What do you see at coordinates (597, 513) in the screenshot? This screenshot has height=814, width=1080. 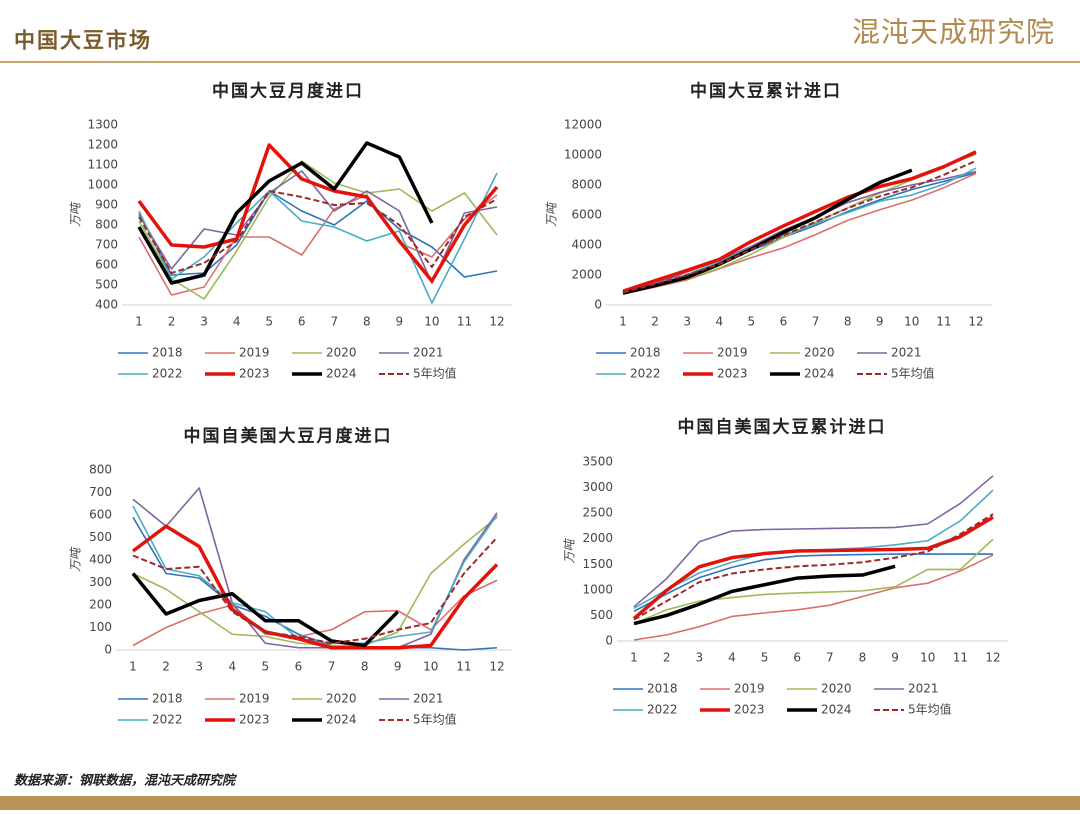 I see `y-tick-label: 2500` at bounding box center [597, 513].